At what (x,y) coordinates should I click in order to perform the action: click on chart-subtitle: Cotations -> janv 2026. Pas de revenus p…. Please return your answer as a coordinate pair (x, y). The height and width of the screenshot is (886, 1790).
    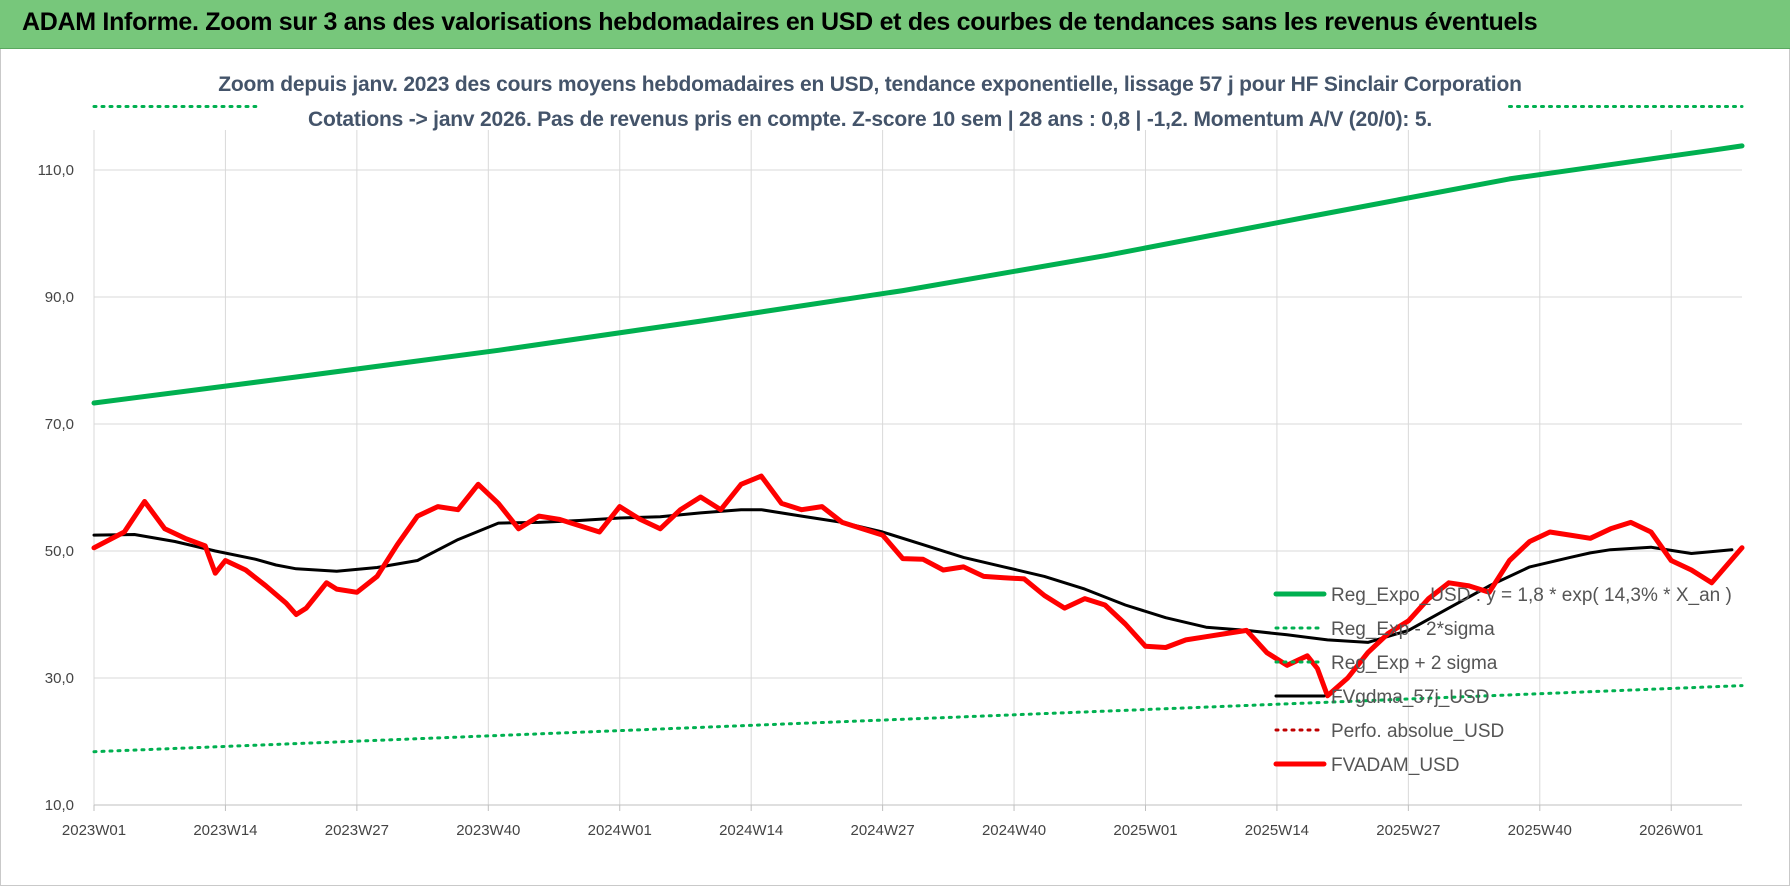
    Looking at the image, I should click on (870, 119).